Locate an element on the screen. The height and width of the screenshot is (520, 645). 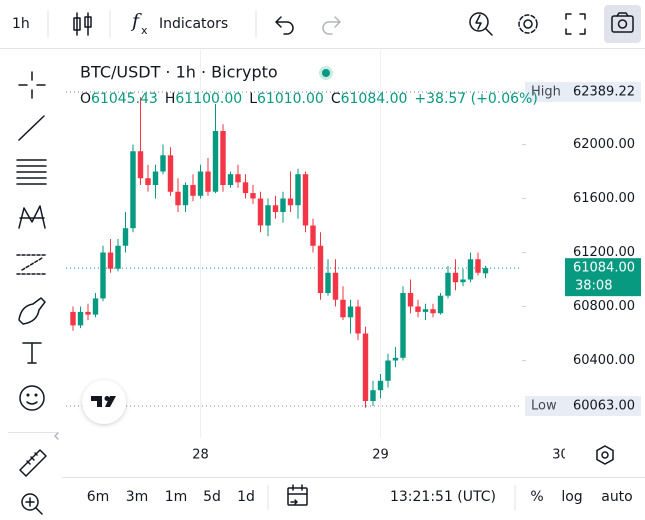
last-price-badge is located at coordinates (603, 277).